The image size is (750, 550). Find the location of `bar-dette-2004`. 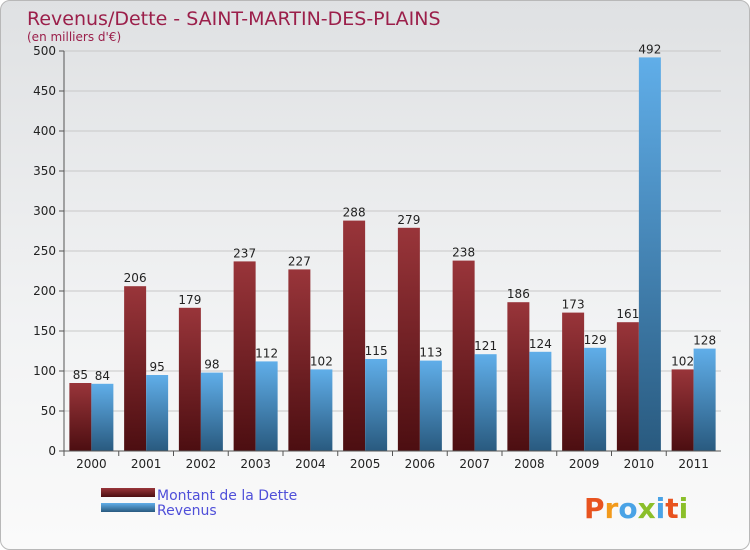

bar-dette-2004 is located at coordinates (299, 360).